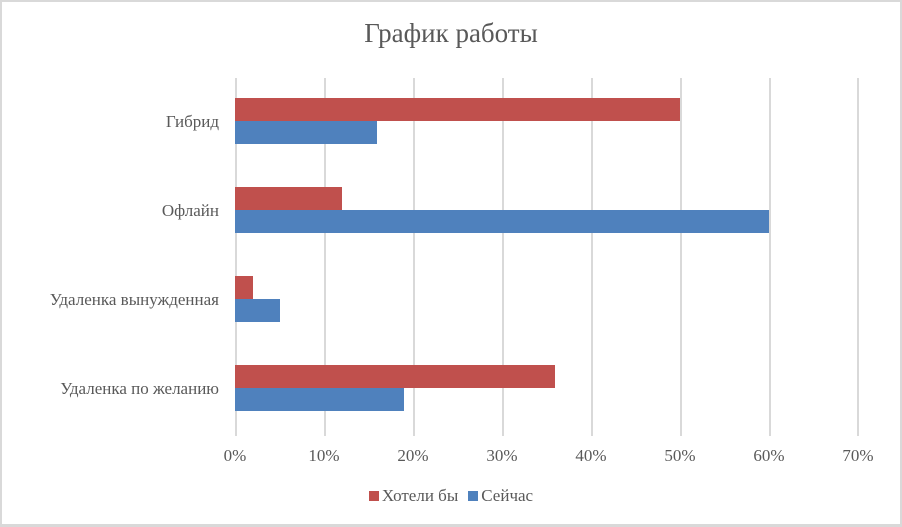 The height and width of the screenshot is (527, 902). What do you see at coordinates (680, 455) in the screenshot?
I see `x-tick: 50%` at bounding box center [680, 455].